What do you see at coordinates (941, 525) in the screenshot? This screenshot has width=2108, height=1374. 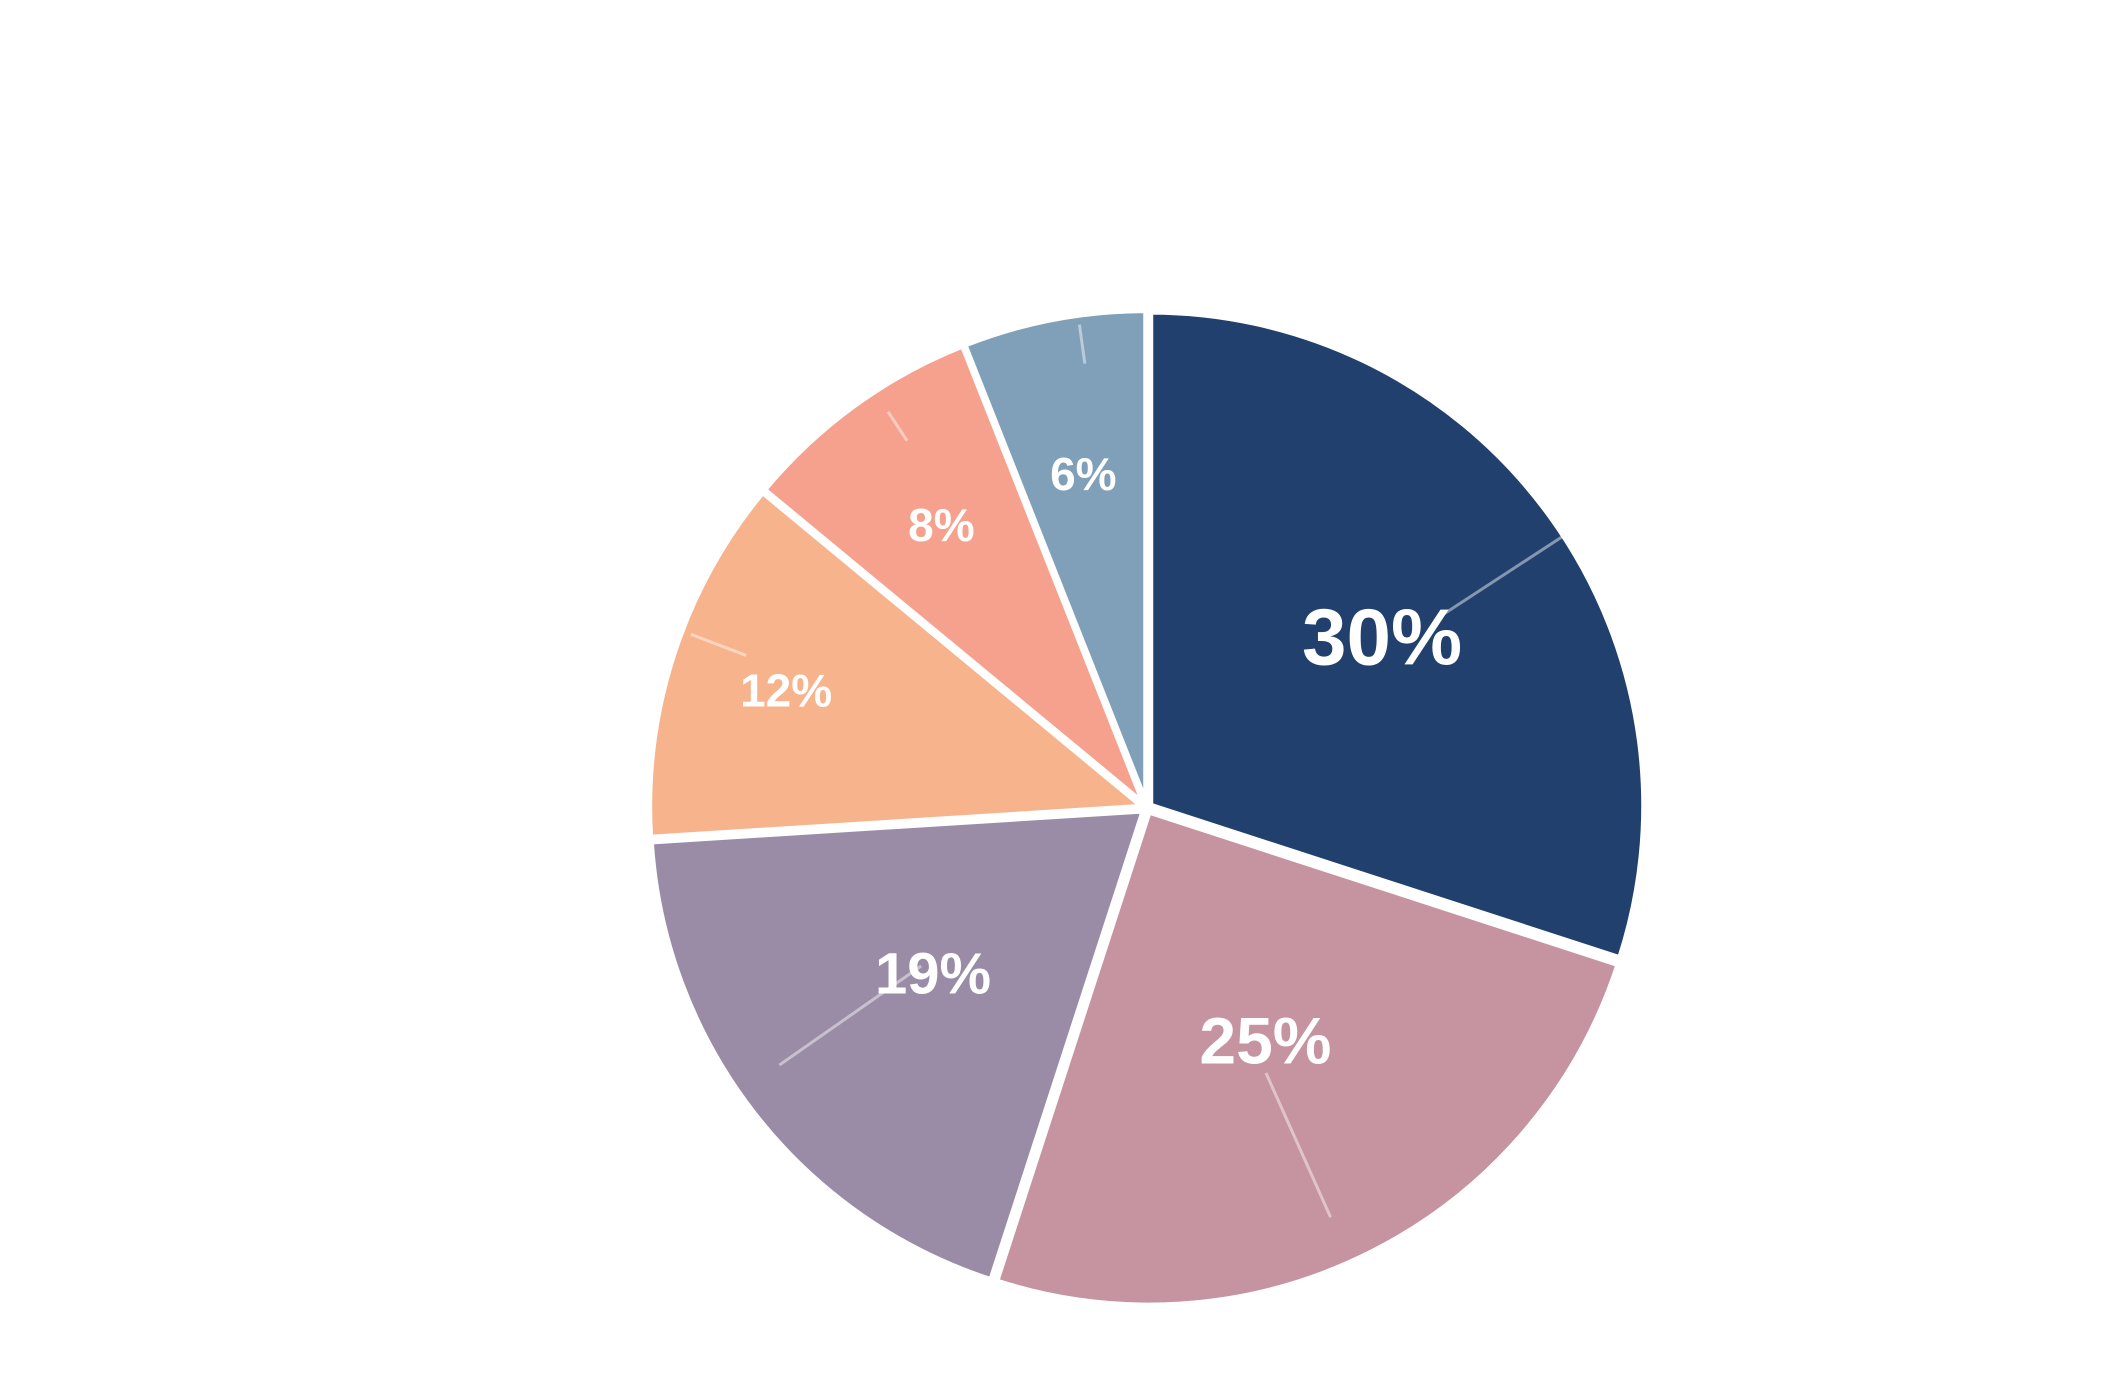 I see `slice-label: 8%` at bounding box center [941, 525].